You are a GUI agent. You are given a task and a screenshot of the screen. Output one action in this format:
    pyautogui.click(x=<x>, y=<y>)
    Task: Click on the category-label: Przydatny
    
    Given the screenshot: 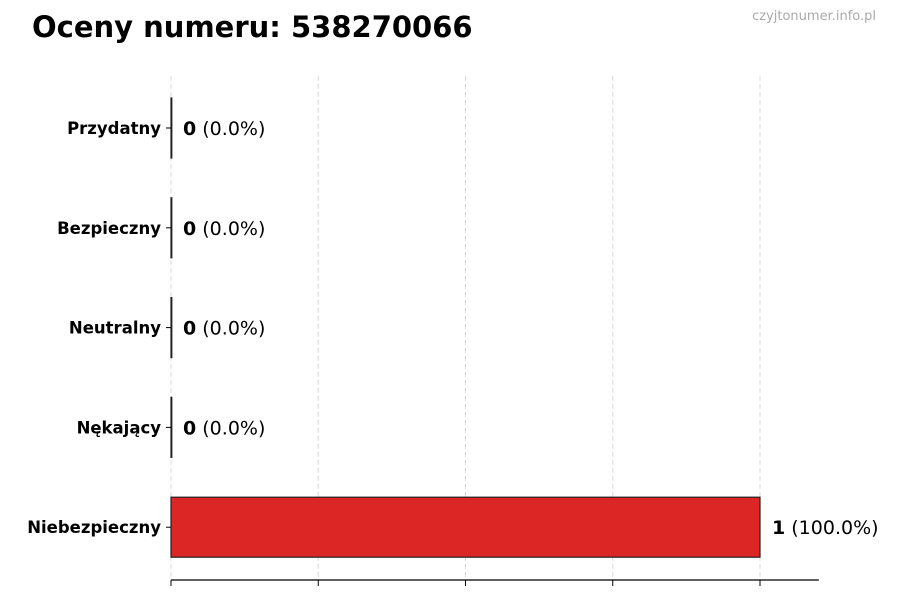 What is the action you would take?
    pyautogui.click(x=114, y=128)
    